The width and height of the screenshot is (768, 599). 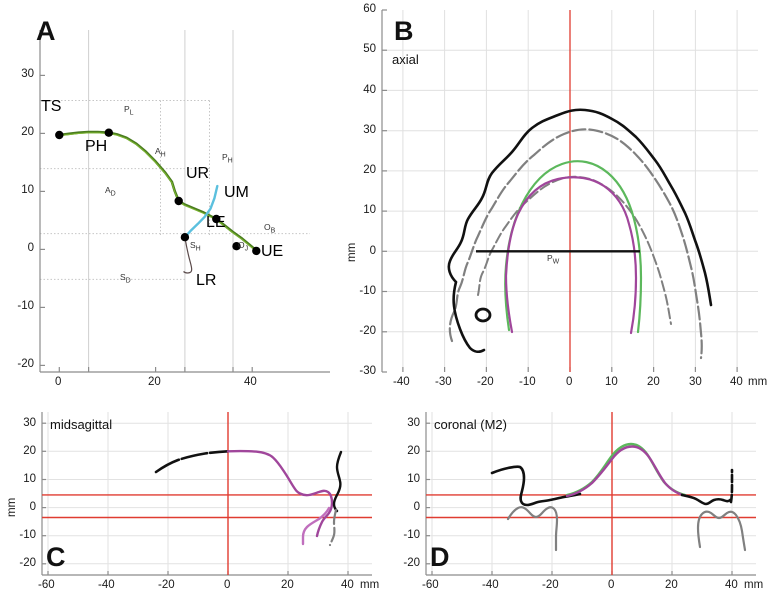 I want to click on panel-b-ytick-m30: -30, so click(x=367, y=371).